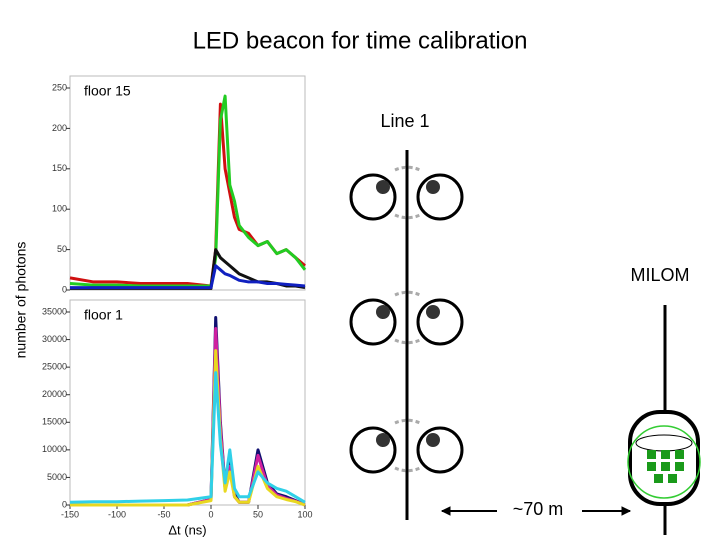 The height and width of the screenshot is (540, 720). I want to click on y-tick-label: 5000, so click(57, 477).